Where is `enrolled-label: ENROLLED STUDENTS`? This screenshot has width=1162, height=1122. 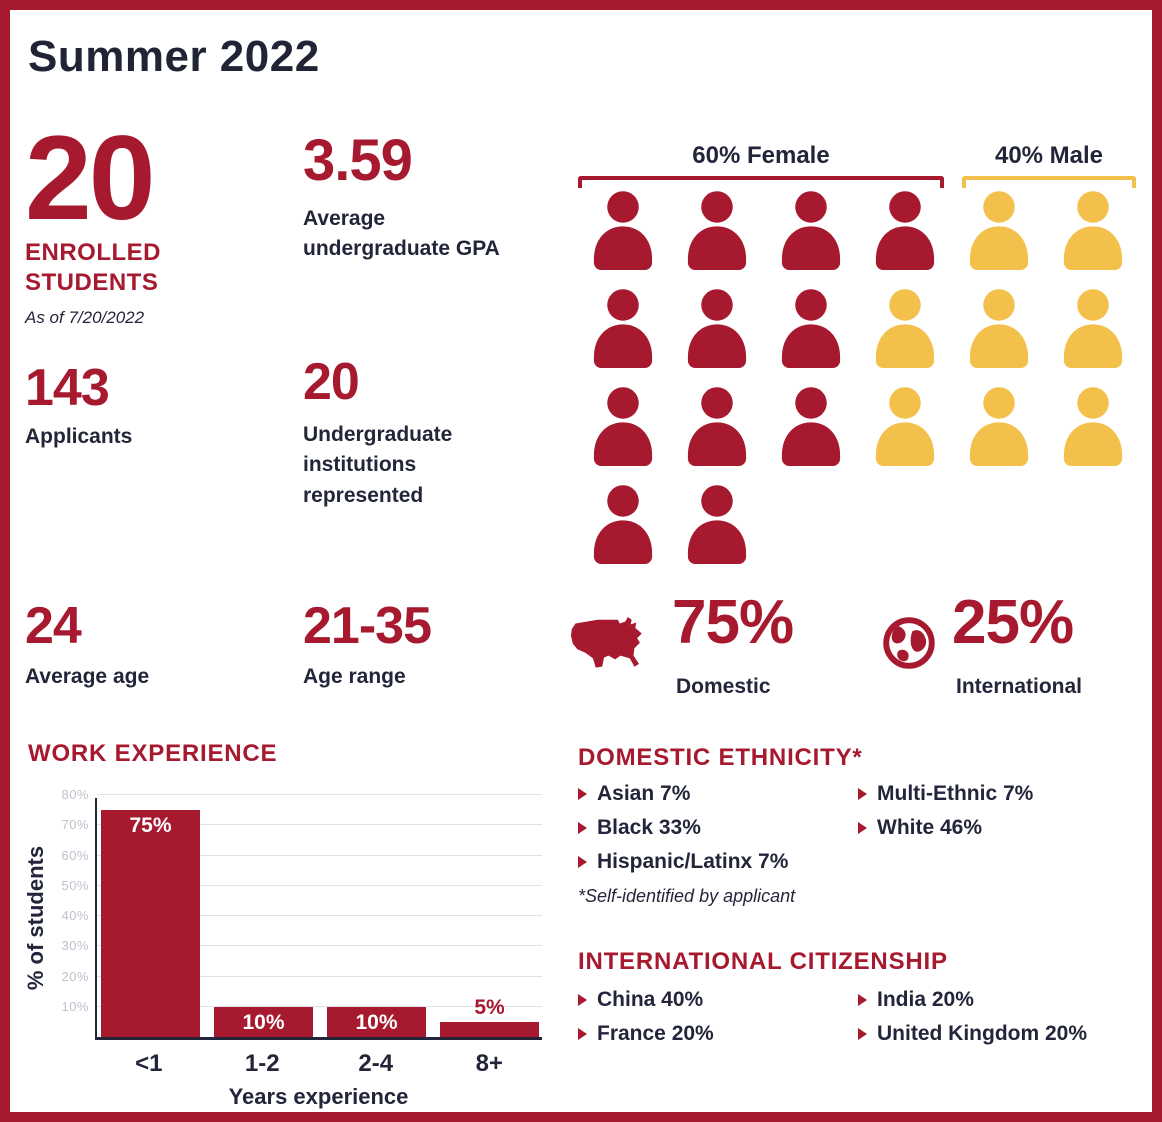
enrolled-label: ENROLLED STUDENTS is located at coordinates (93, 268).